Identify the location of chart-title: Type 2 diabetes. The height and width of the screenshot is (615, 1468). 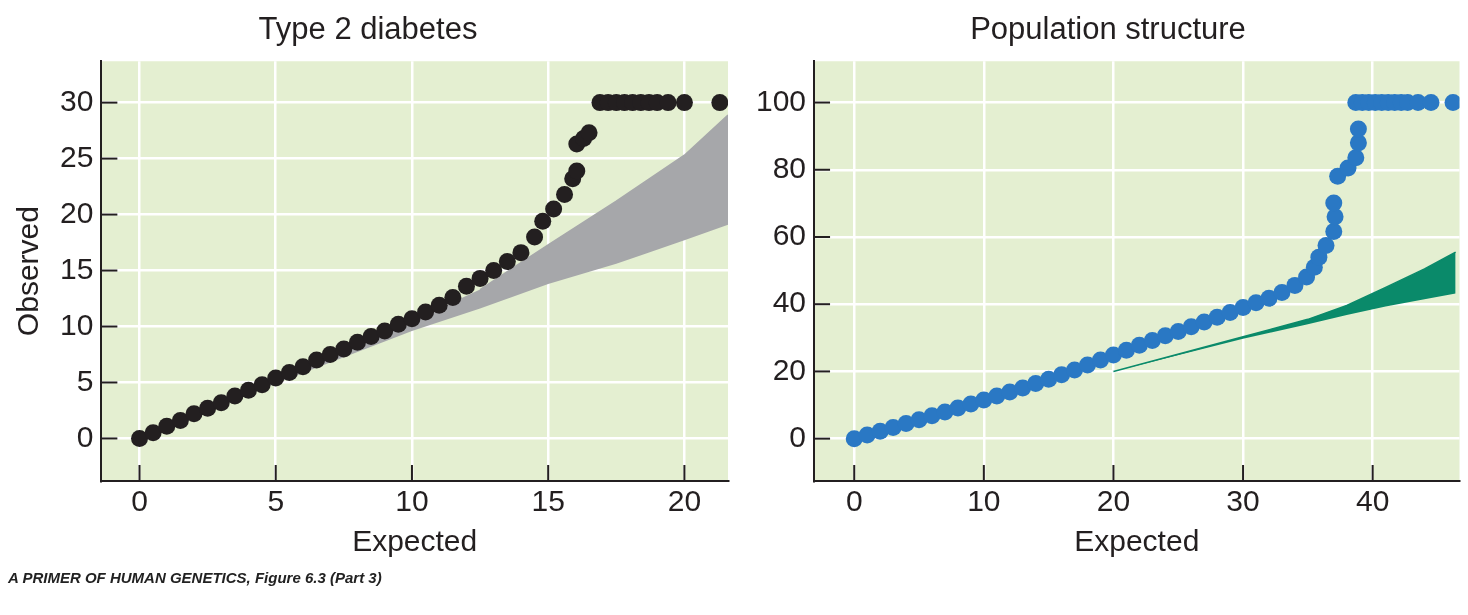
(368, 29).